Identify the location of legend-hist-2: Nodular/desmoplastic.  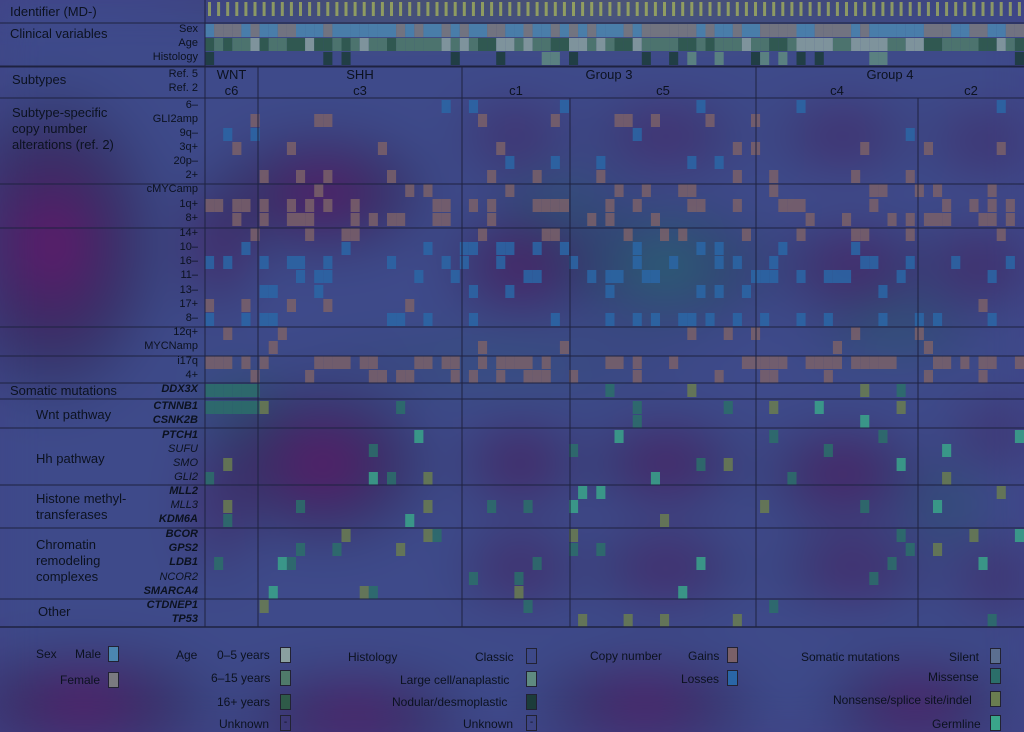
(450, 702).